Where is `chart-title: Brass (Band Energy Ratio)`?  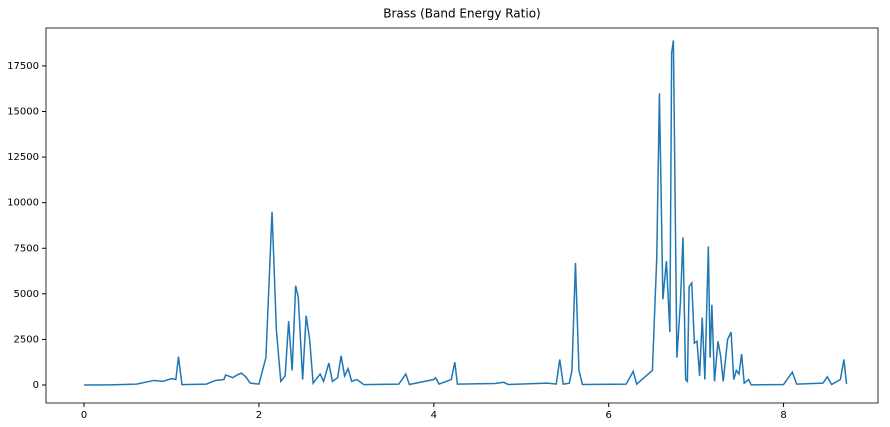
chart-title: Brass (Band Energy Ratio) is located at coordinates (461, 14).